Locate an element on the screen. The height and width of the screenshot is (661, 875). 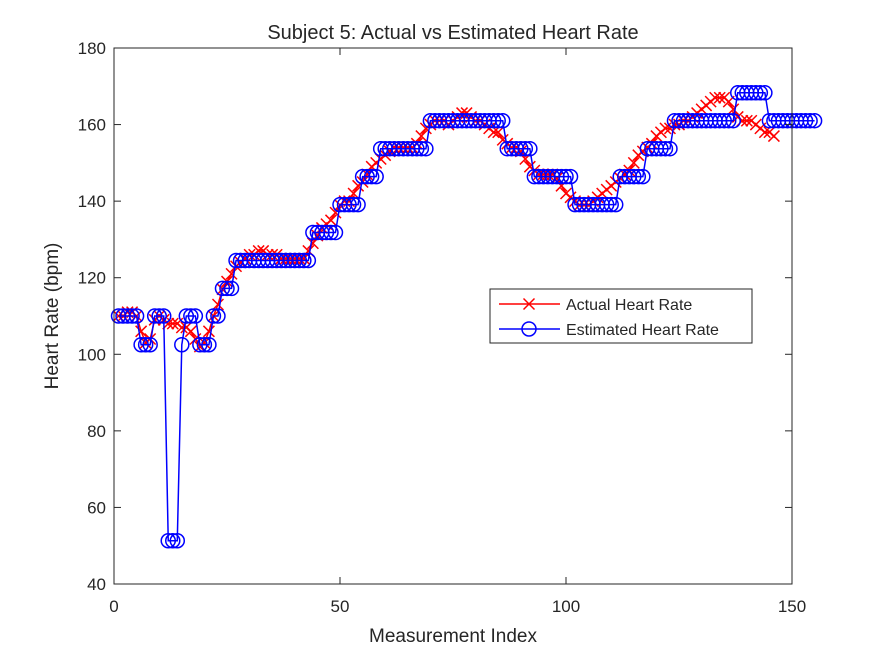
legend: Actual Heart Rate Estimated Heart Rate is located at coordinates (621, 316).